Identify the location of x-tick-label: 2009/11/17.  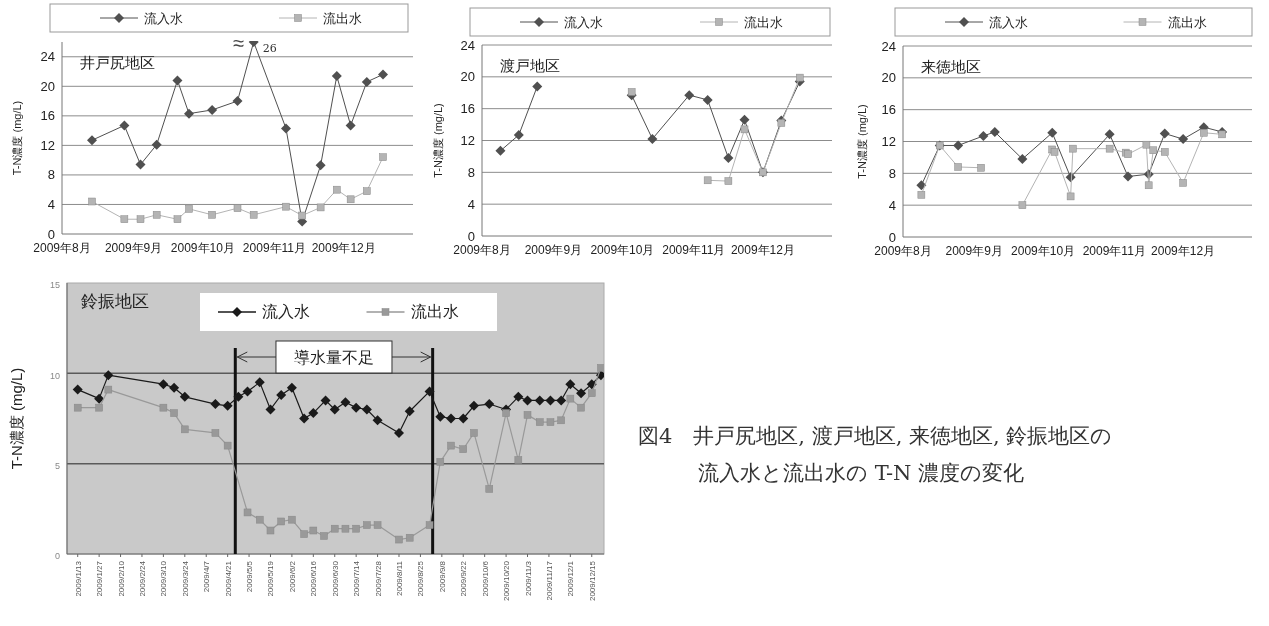
(549, 580).